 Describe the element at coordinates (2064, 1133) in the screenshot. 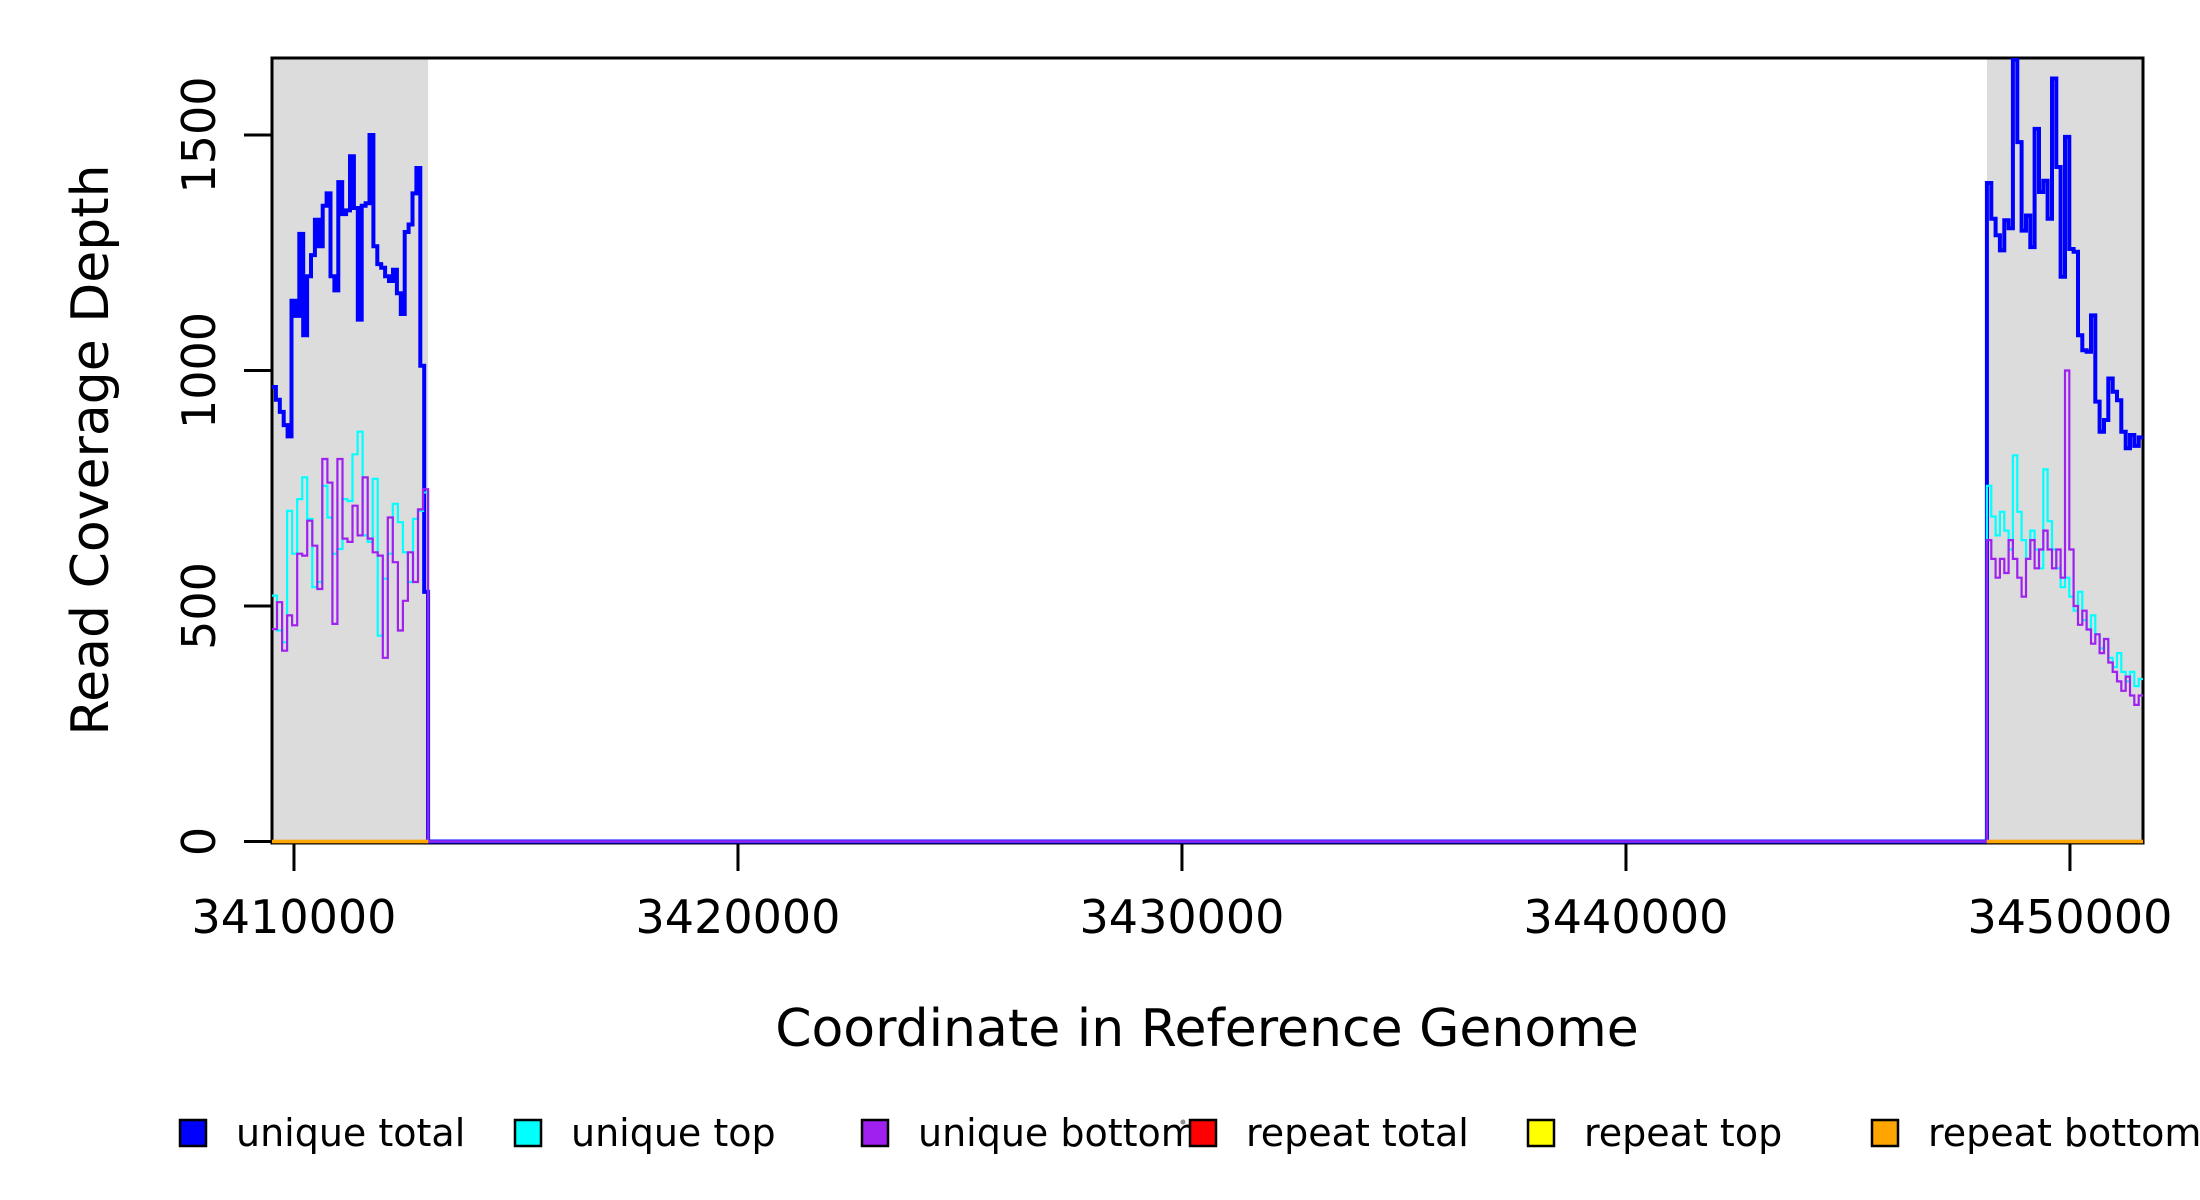

I see `legend-label-repeat-bottom: repeat bottom` at that location.